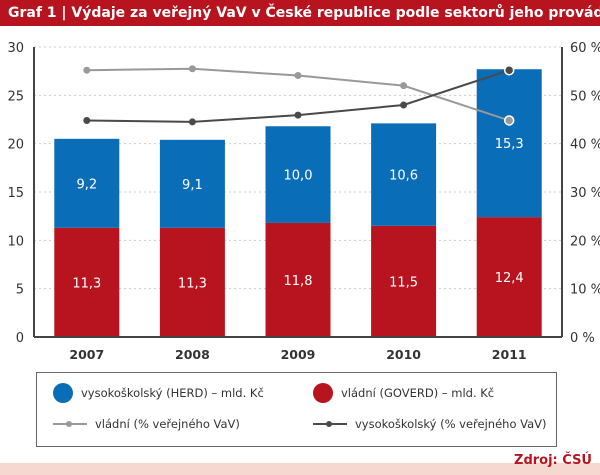  Describe the element at coordinates (451, 424) in the screenshot. I see `legend-label: vysokoškolský (% veřejného VaV)` at that location.